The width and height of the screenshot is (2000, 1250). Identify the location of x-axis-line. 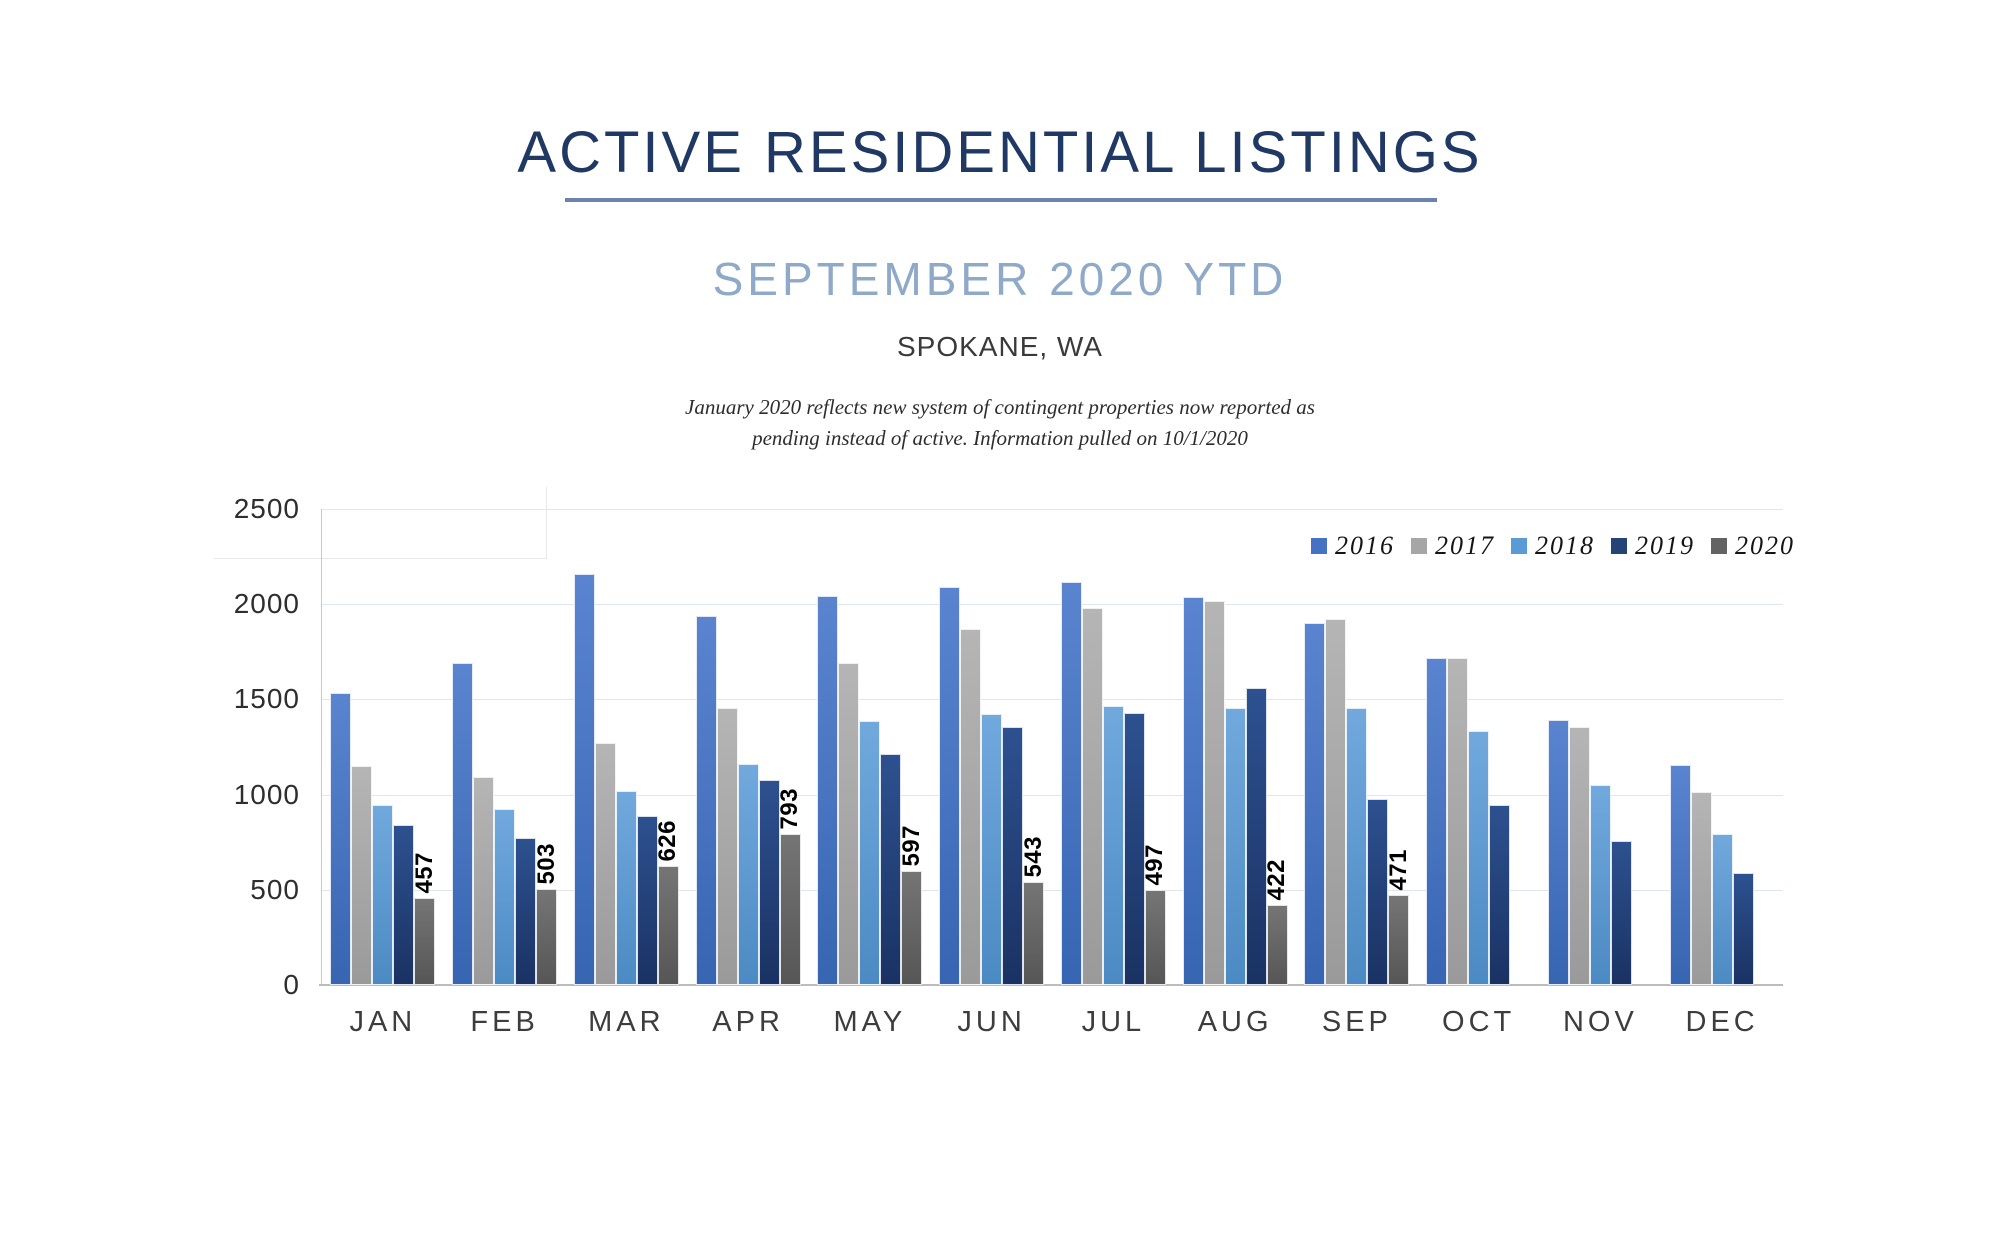
(1051, 985).